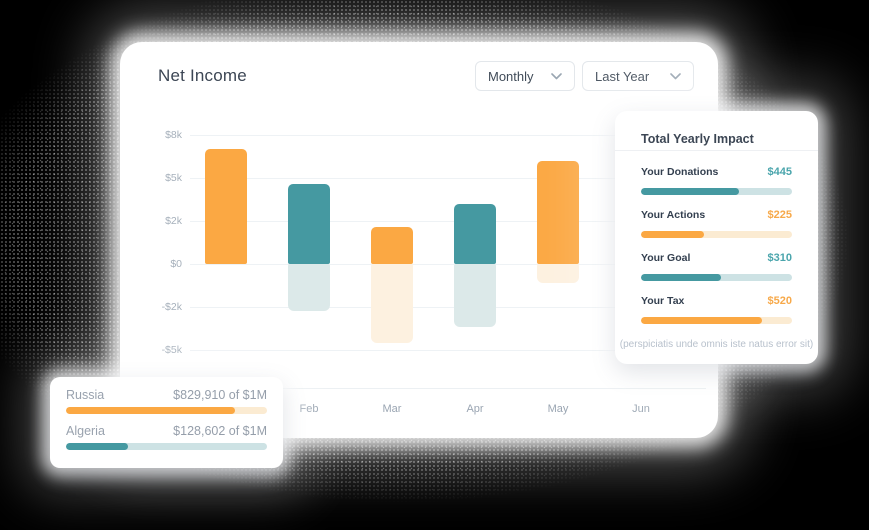 The height and width of the screenshot is (530, 869). I want to click on divider, so click(716, 150).